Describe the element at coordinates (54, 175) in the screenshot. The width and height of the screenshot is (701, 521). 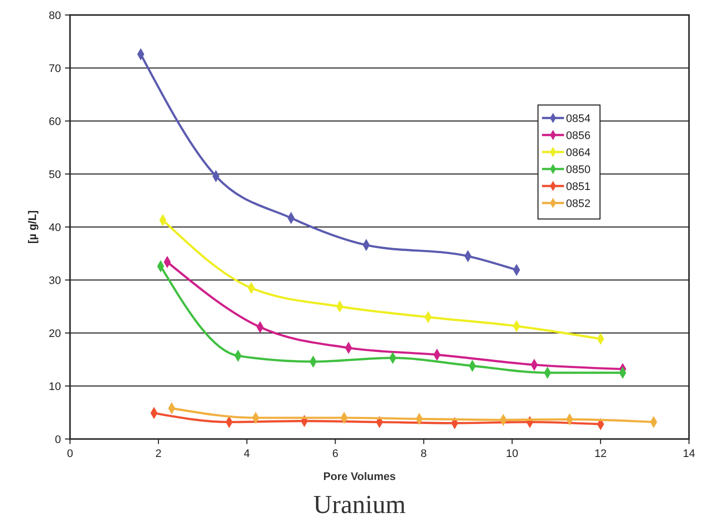
I see `y-tick-label: 50` at that location.